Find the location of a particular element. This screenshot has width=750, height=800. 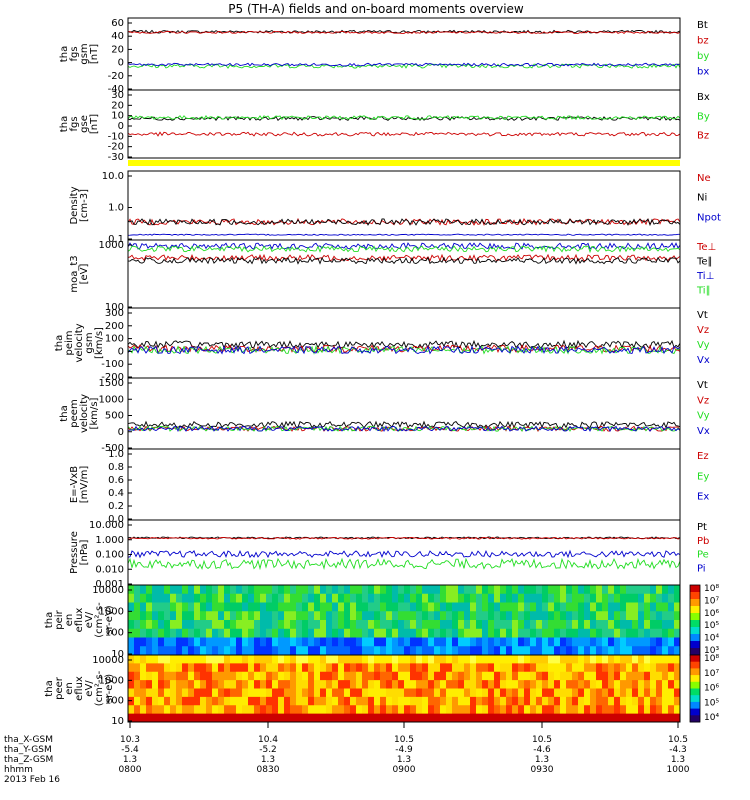

colorbar-swatch is located at coordinates (695, 712).